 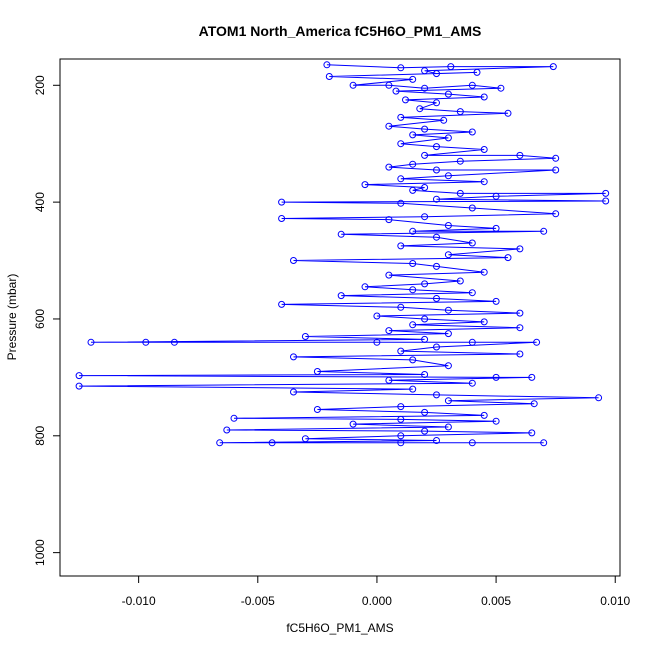 What do you see at coordinates (40, 319) in the screenshot?
I see `y-tick-label: 600` at bounding box center [40, 319].